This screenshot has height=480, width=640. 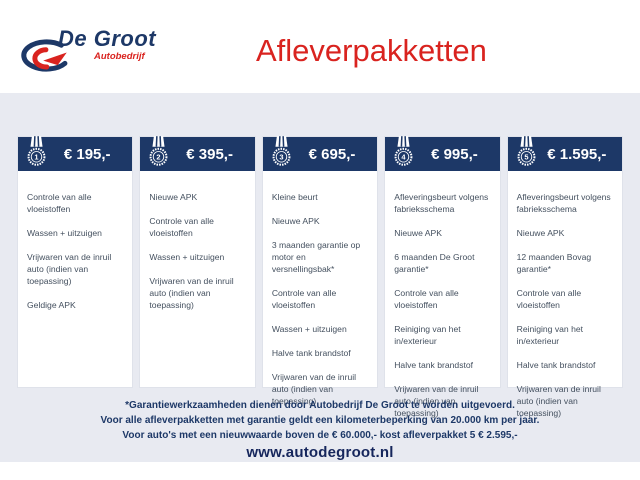 What do you see at coordinates (36, 157) in the screenshot?
I see `medal-number: 1` at bounding box center [36, 157].